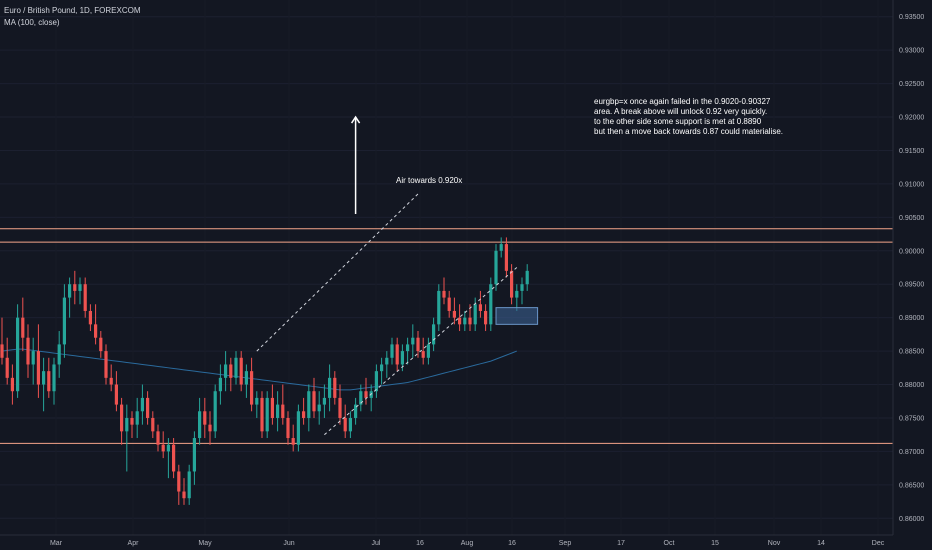  What do you see at coordinates (621, 543) in the screenshot?
I see `x-tick-label: 17` at bounding box center [621, 543].